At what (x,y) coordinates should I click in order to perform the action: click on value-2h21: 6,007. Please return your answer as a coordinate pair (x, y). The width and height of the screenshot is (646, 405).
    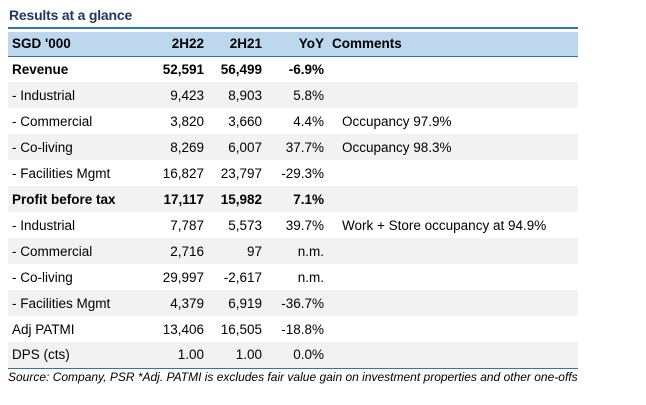
    Looking at the image, I should click on (245, 147).